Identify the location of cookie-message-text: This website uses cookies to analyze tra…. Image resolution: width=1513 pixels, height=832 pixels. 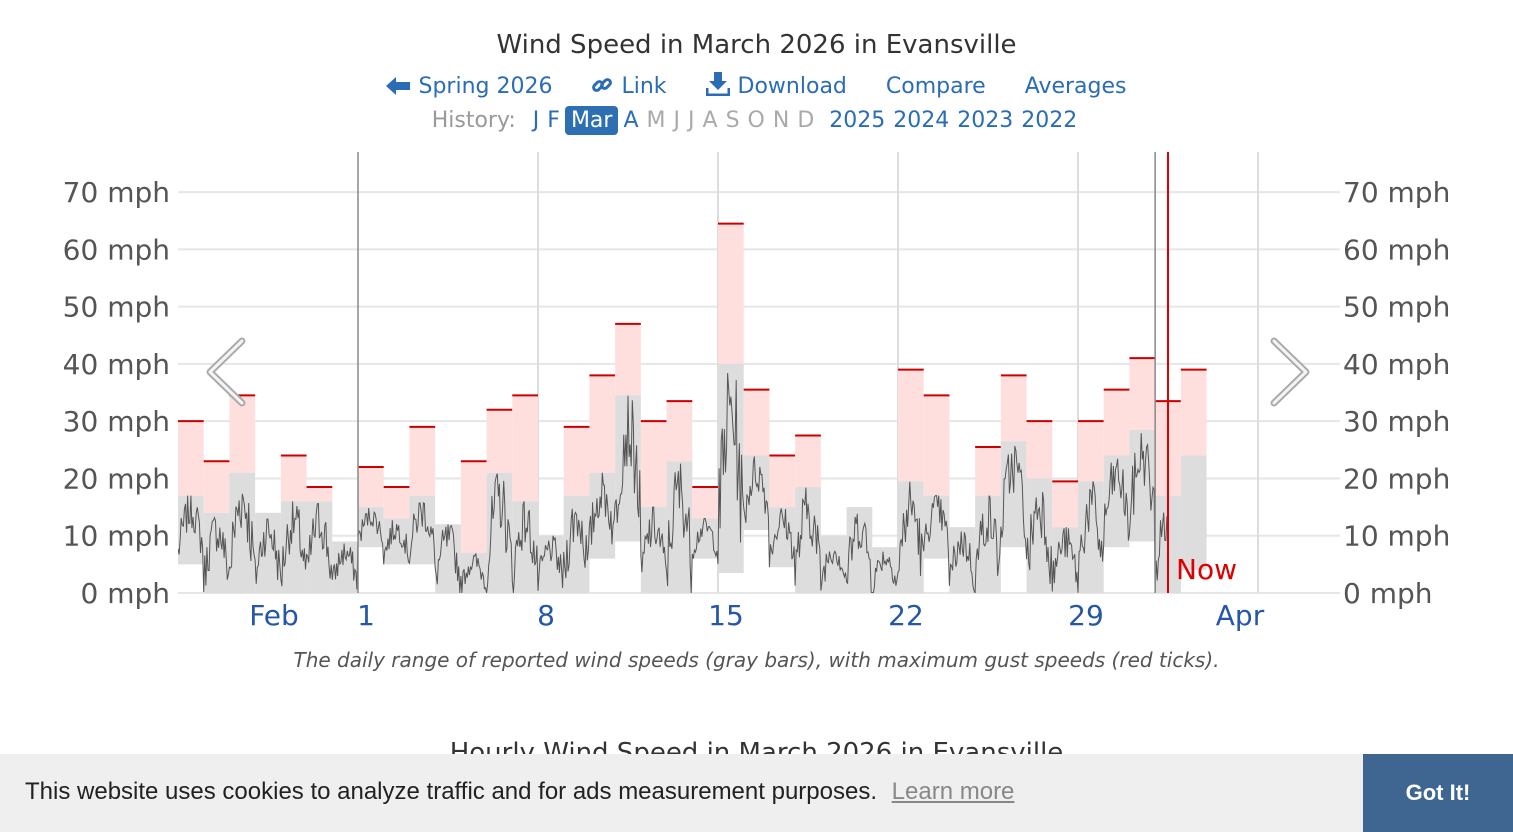
(451, 791).